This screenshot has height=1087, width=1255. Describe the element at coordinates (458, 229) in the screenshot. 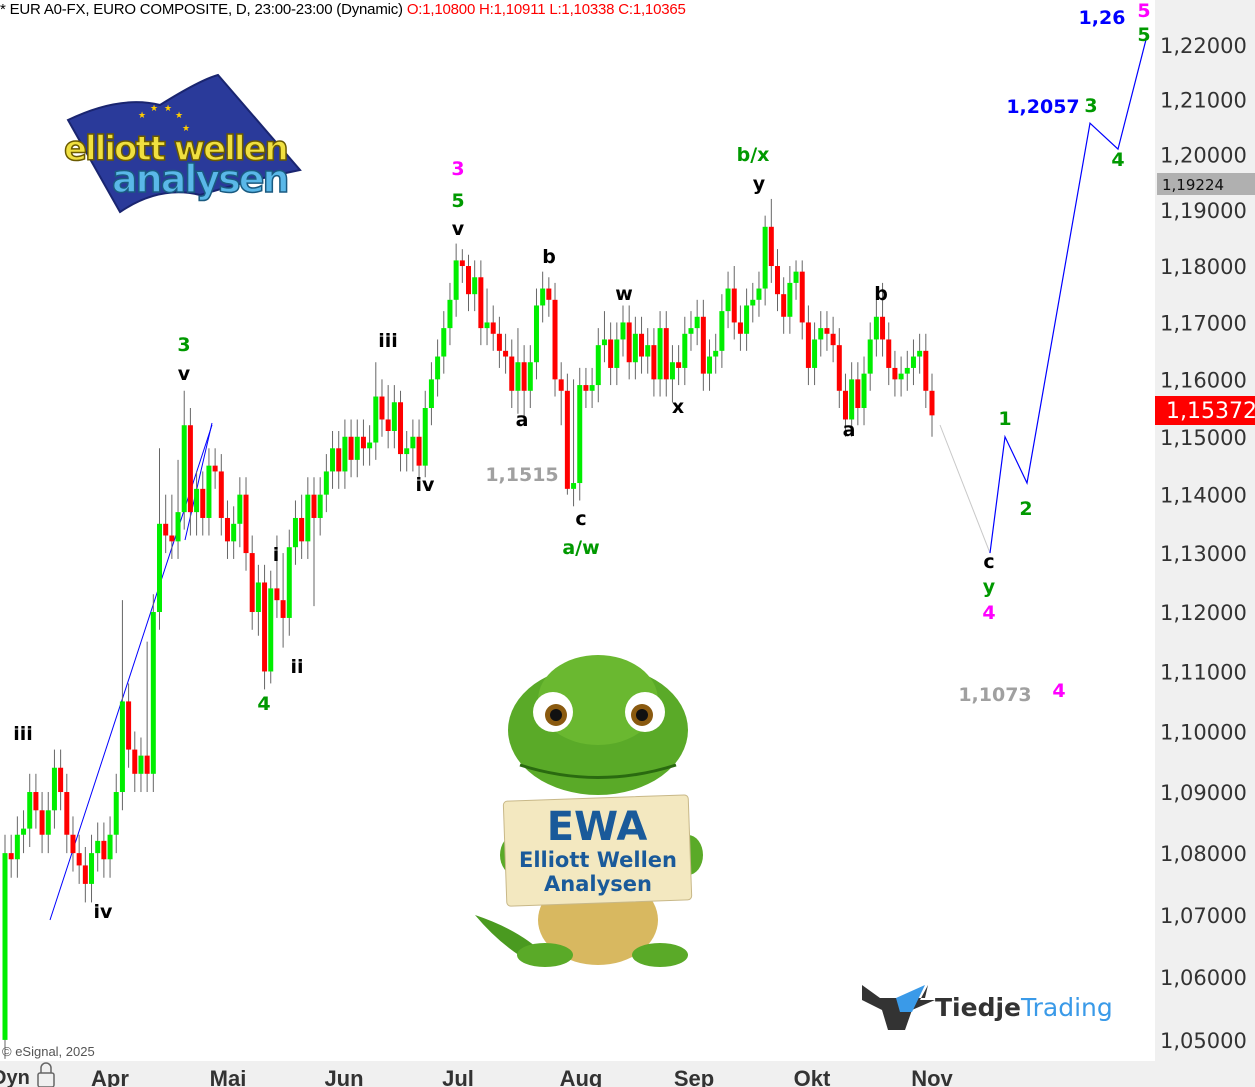

I see `wave-label: v` at that location.